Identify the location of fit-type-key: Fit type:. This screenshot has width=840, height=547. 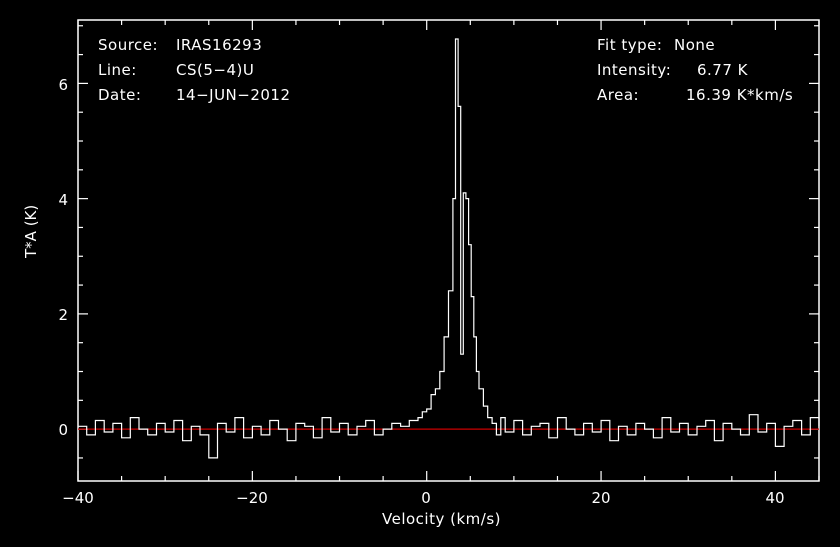
(630, 45).